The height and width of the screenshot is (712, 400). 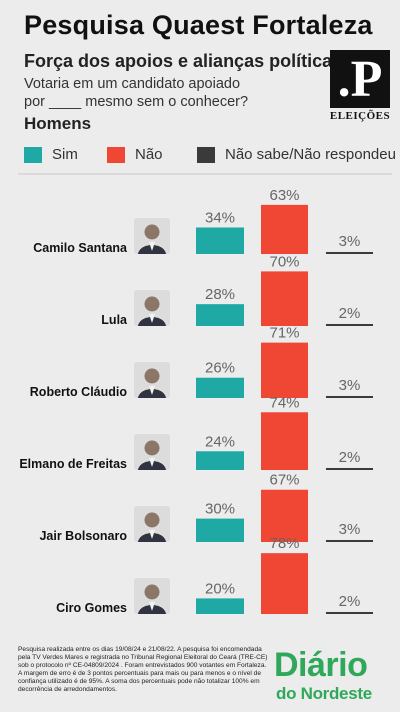 What do you see at coordinates (220, 509) in the screenshot?
I see `data-label-sim: 30%` at bounding box center [220, 509].